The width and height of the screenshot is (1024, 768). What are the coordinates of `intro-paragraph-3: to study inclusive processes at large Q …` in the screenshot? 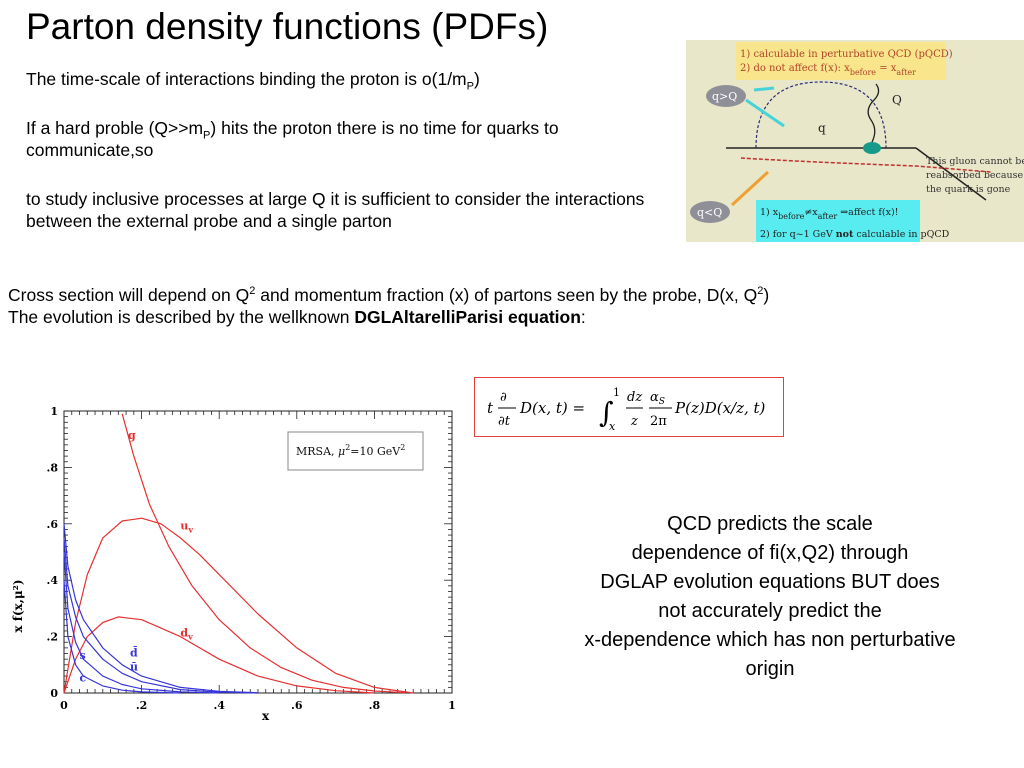 It's located at (335, 210).